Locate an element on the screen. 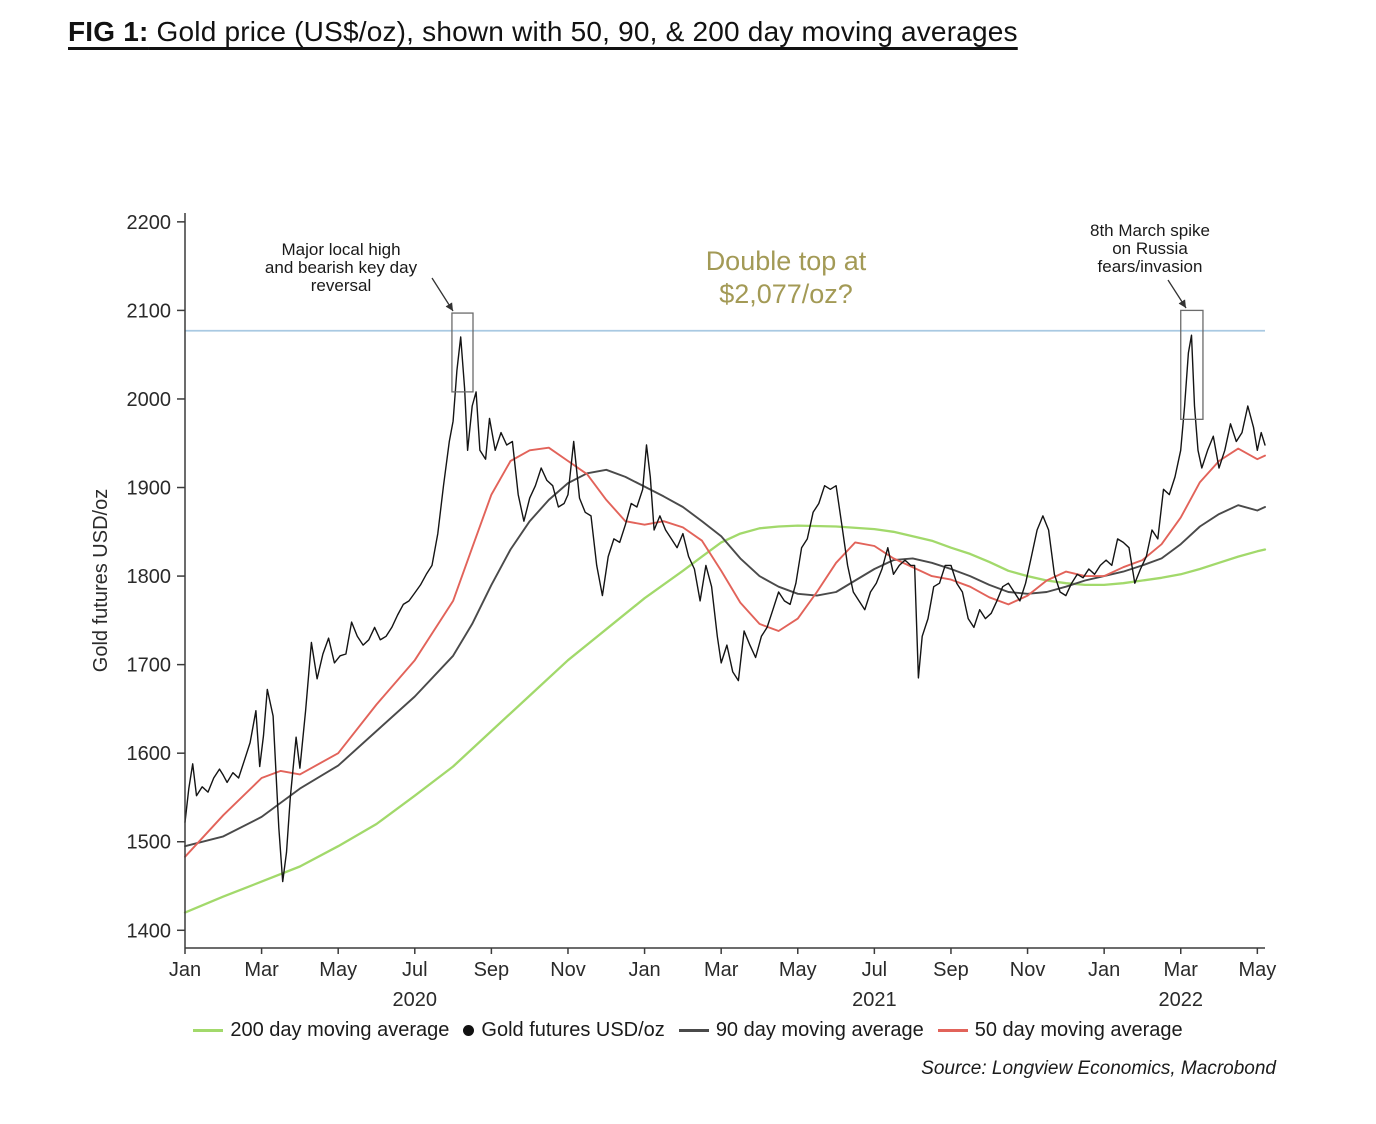  annotation-double-top: Double top at $2,077/oz? is located at coordinates (786, 277).